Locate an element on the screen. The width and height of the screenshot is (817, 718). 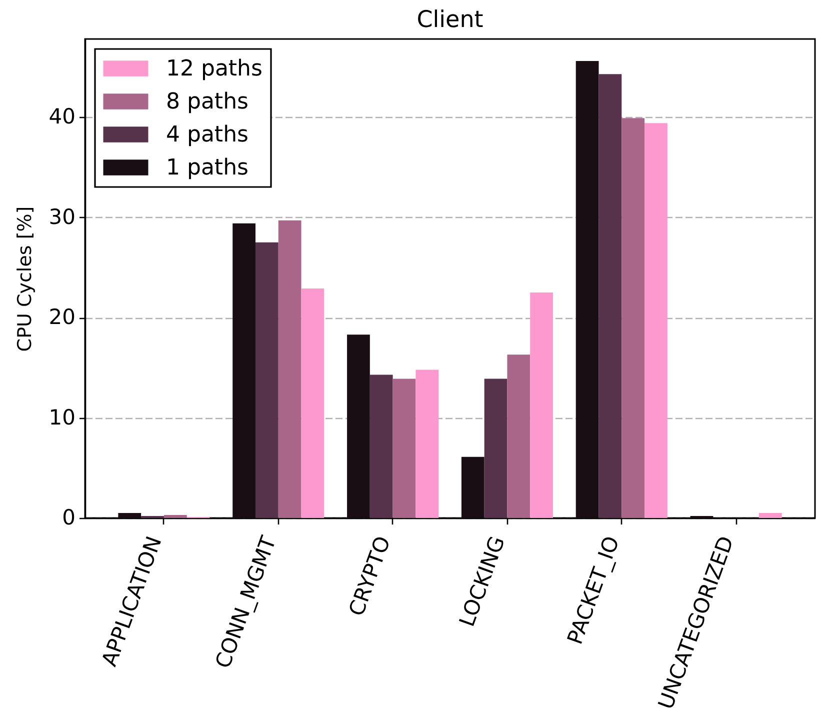
y-tick-label: 20 is located at coordinates (62, 317).